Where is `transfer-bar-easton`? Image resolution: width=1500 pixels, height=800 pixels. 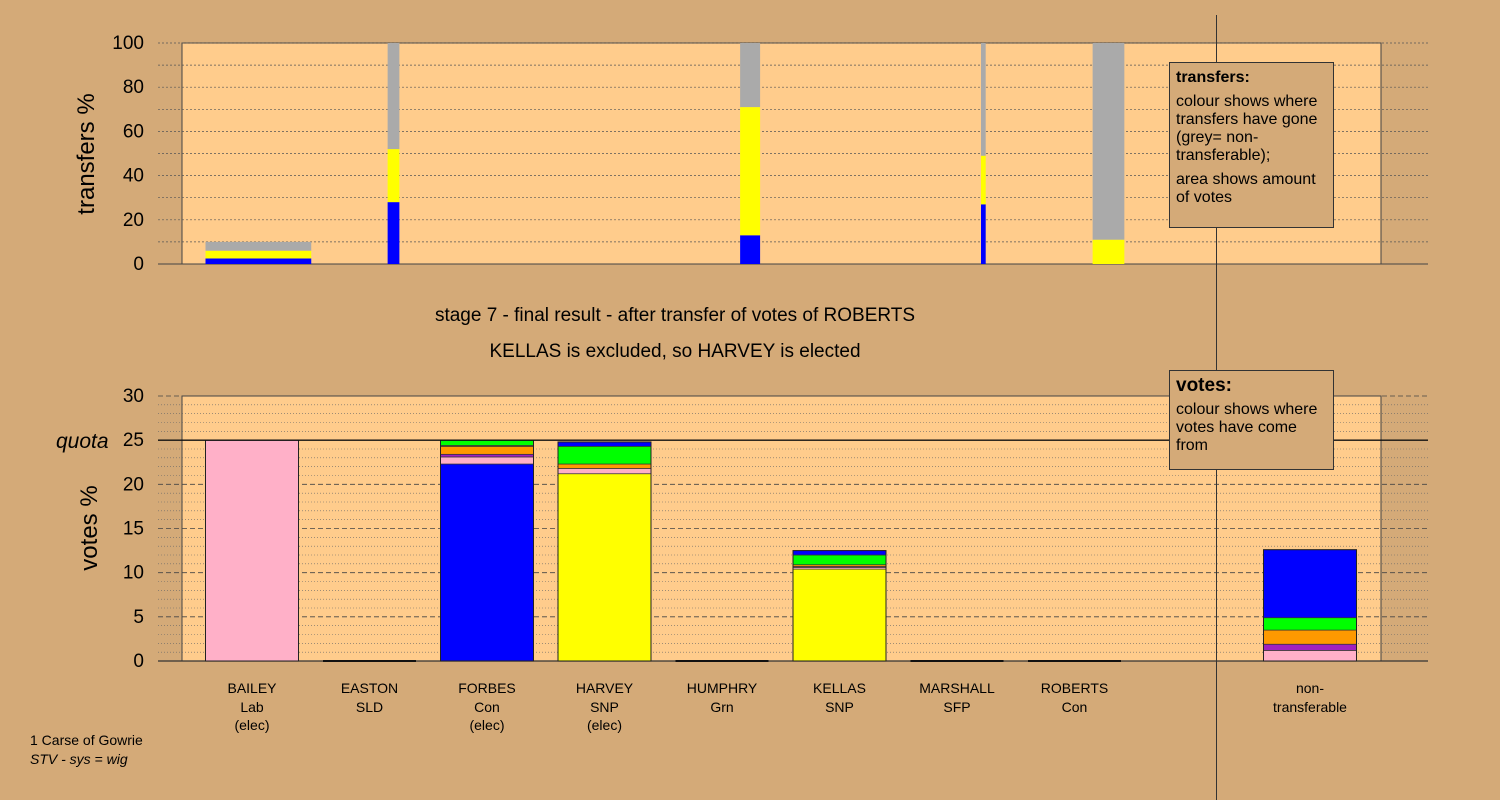
transfer-bar-easton is located at coordinates (393, 153).